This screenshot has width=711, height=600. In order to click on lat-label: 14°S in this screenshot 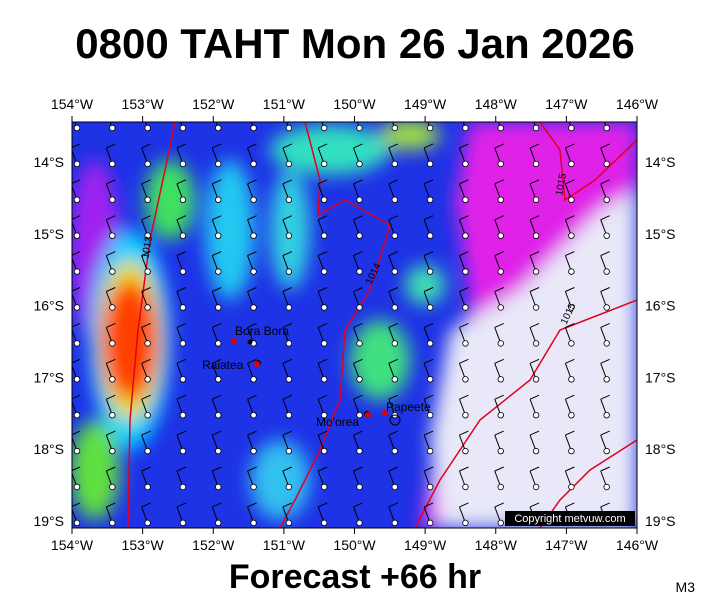, I will do `click(48, 162)`.